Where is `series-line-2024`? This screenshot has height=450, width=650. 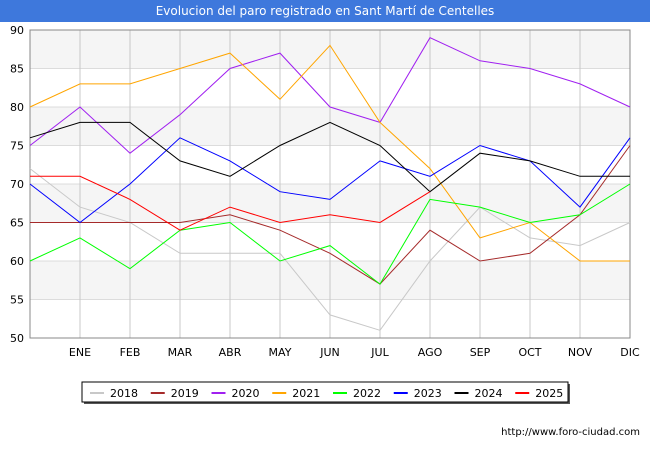 series-line-2024 is located at coordinates (329, 157).